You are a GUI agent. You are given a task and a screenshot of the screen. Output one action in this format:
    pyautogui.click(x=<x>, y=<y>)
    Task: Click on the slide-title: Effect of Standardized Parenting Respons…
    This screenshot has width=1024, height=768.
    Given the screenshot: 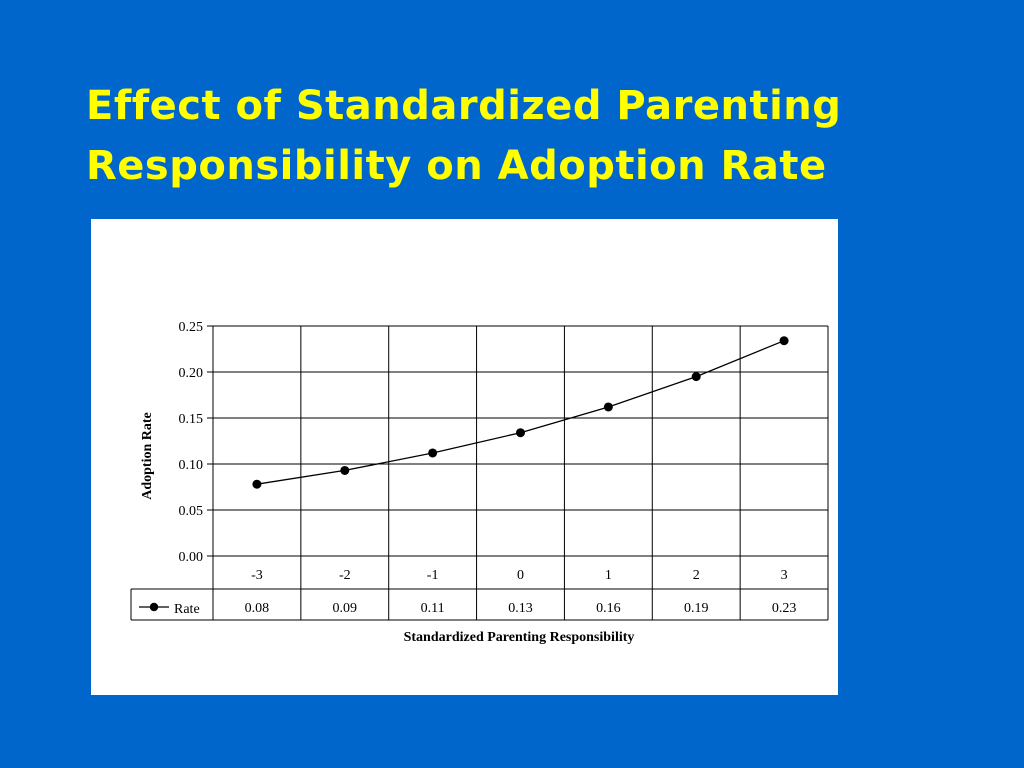 What is the action you would take?
    pyautogui.click(x=536, y=136)
    